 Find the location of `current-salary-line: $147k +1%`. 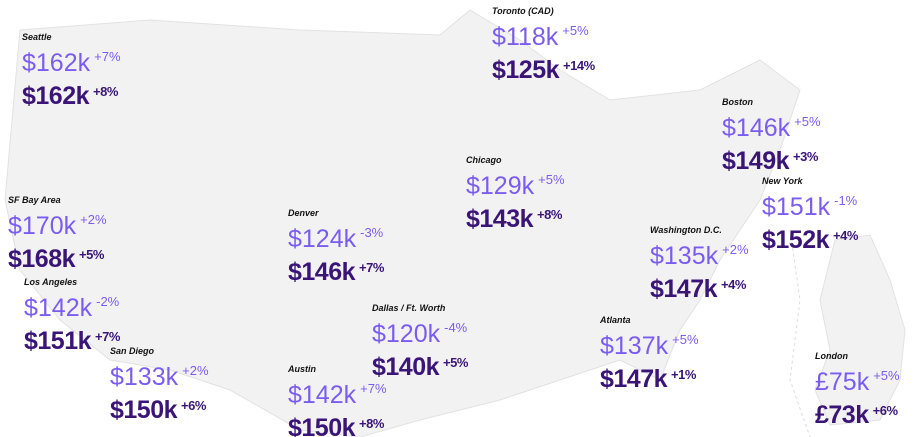

current-salary-line: $147k +1% is located at coordinates (649, 377).